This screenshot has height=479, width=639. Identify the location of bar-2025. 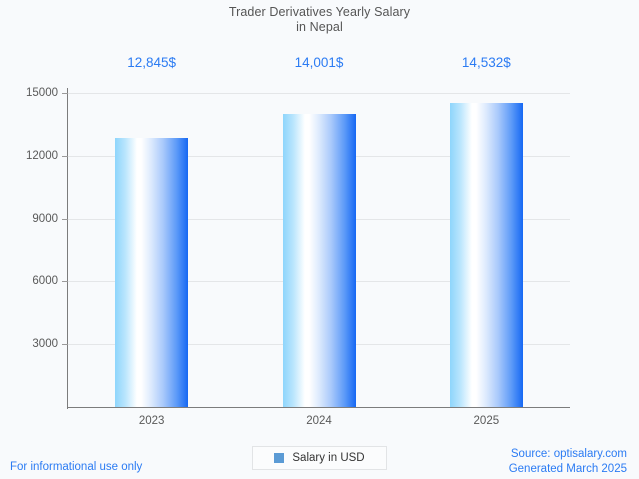
(486, 254).